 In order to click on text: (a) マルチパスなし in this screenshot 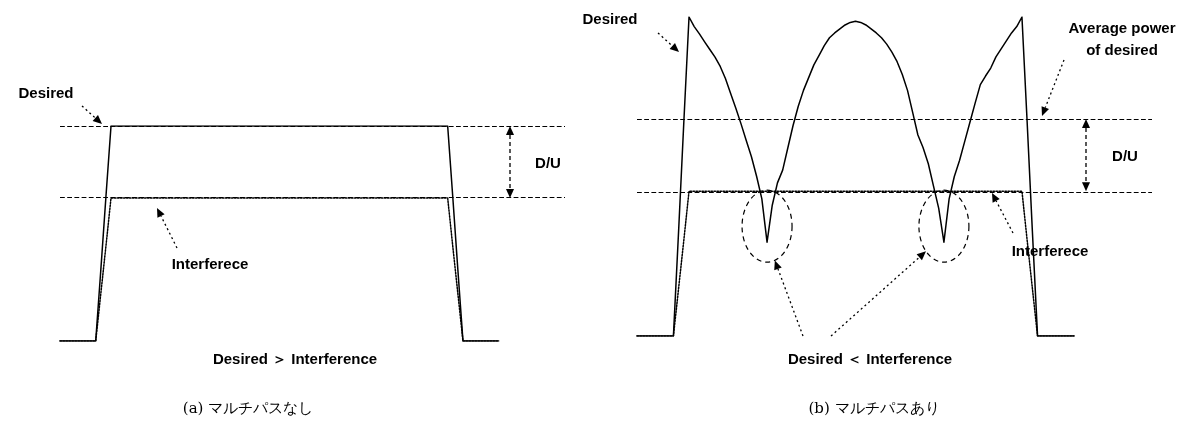, I will do `click(248, 408)`.